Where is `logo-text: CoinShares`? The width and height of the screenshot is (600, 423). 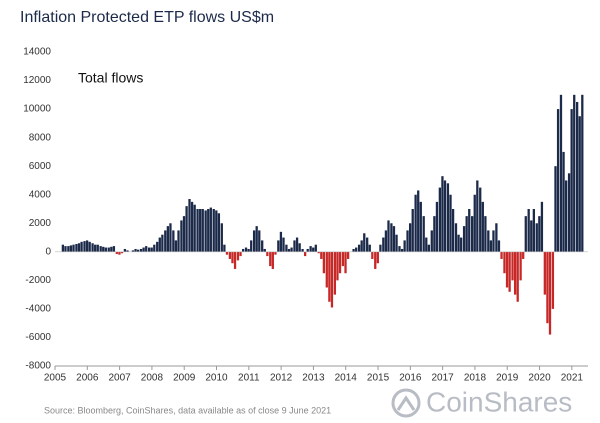
logo-text: CoinShares is located at coordinates (499, 401).